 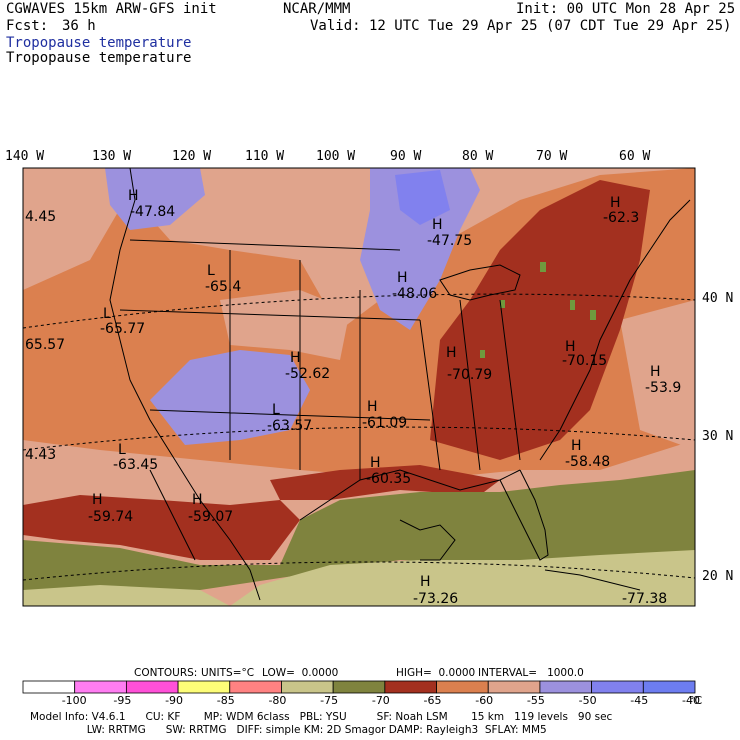 I want to click on field-region-orange, so click(x=71, y=365).